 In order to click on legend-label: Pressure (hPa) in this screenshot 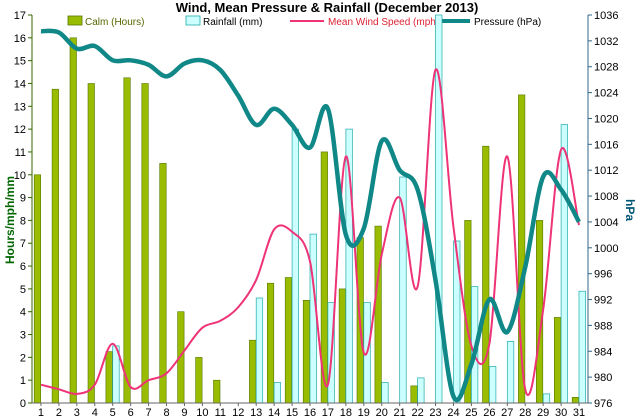, I will do `click(507, 22)`.